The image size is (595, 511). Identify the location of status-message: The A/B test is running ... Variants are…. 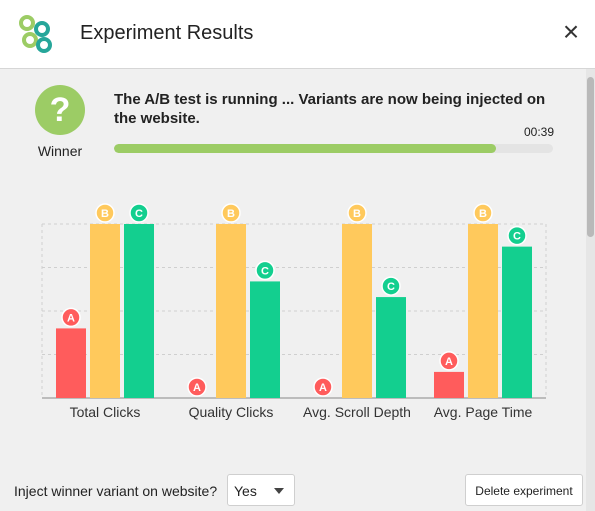
(330, 109).